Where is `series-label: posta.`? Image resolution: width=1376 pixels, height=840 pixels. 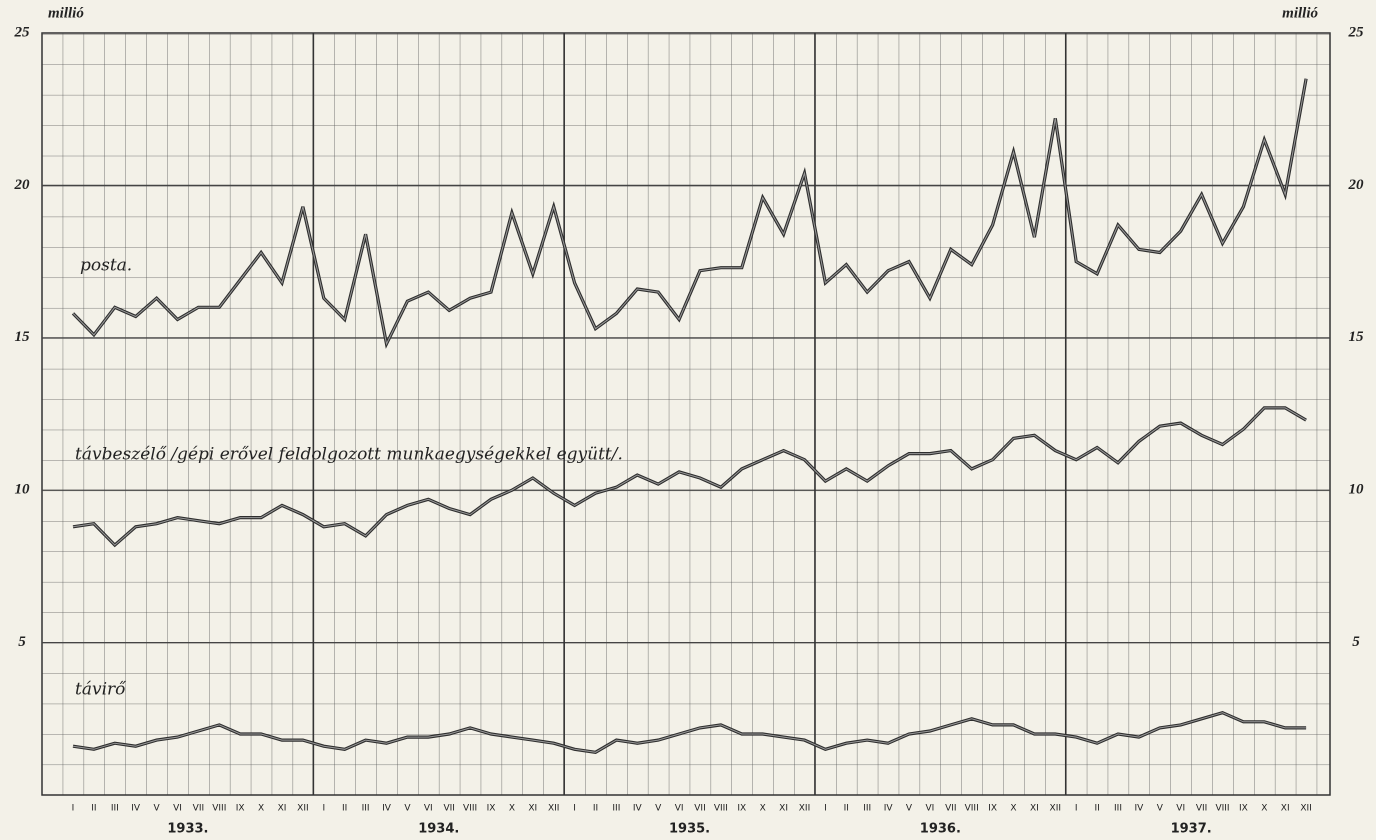
series-label: posta. is located at coordinates (106, 266).